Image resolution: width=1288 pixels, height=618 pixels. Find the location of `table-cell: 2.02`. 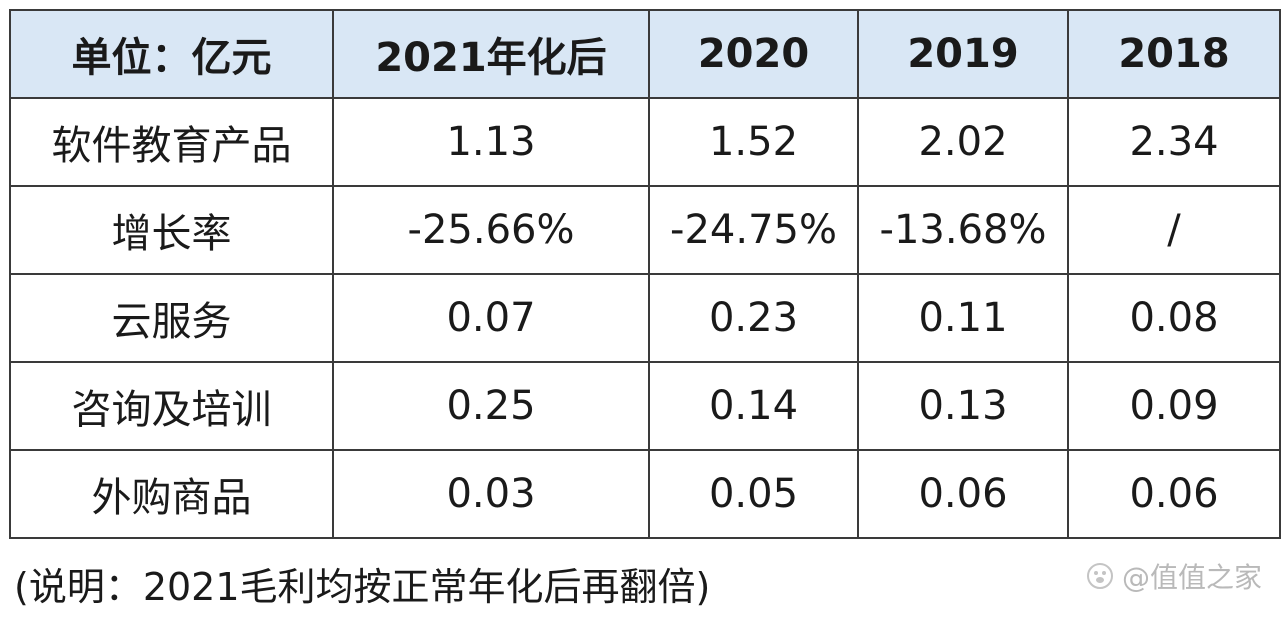

table-cell: 2.02 is located at coordinates (963, 142).